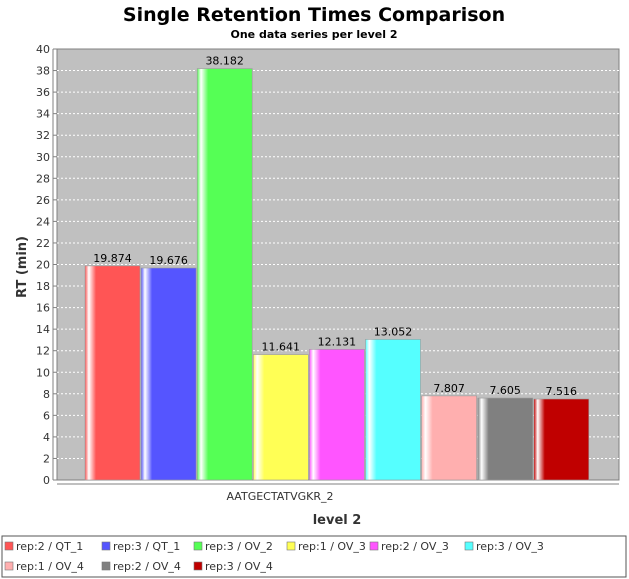 This screenshot has width=629, height=579. I want to click on legend-entry: rep:1 / OV_3, so click(332, 546).